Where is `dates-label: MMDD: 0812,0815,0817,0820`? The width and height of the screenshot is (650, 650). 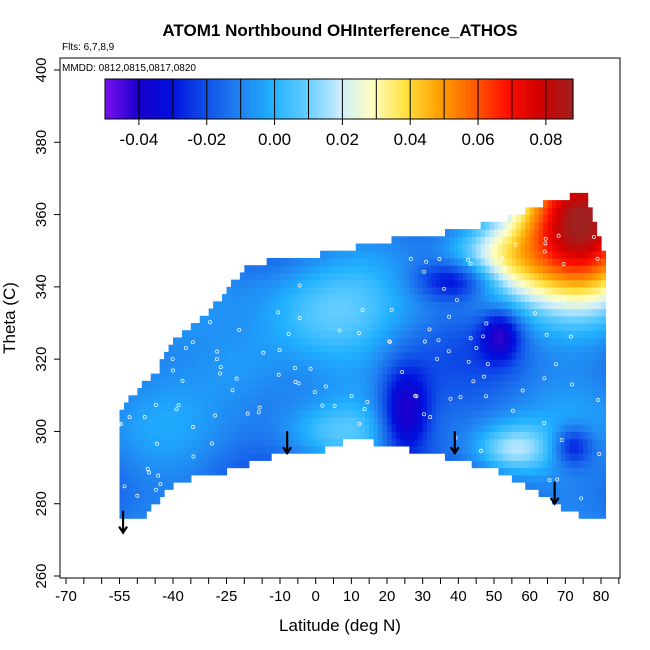
dates-label: MMDD: 0812,0815,0817,0820 is located at coordinates (129, 68).